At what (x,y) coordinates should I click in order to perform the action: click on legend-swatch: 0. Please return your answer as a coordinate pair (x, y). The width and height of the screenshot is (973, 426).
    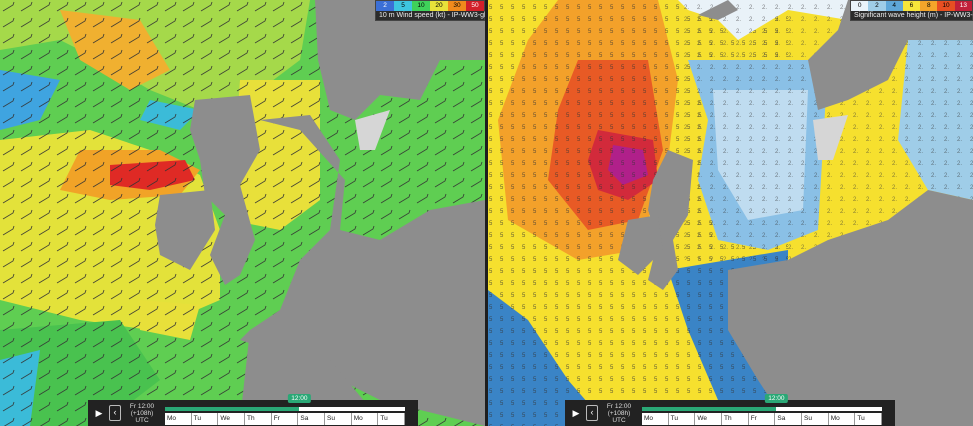
    Looking at the image, I should click on (860, 6).